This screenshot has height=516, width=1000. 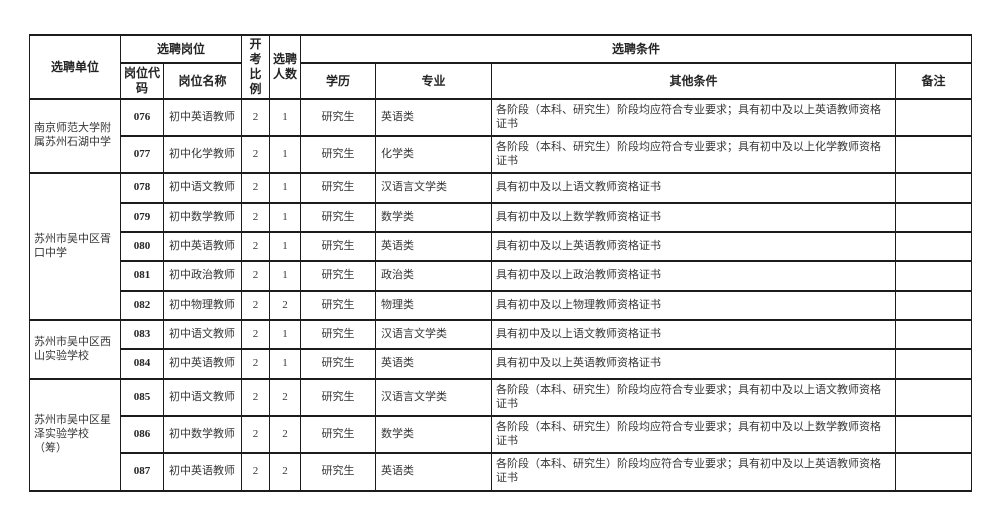 I want to click on cell-position-code: 084, so click(x=142, y=364).